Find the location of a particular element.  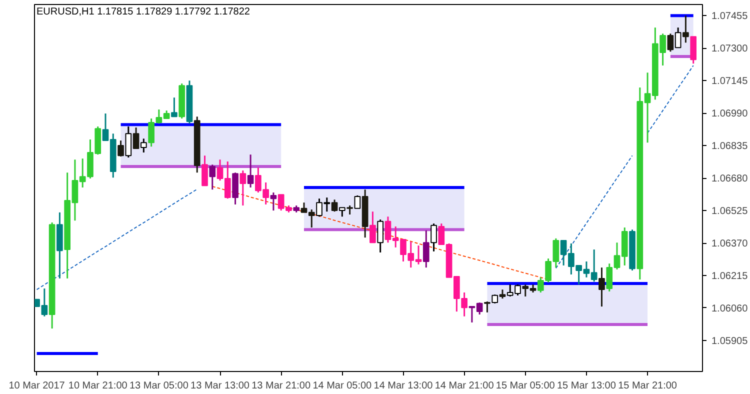

x-tick-label: 15 Mar 21:00 is located at coordinates (648, 386).